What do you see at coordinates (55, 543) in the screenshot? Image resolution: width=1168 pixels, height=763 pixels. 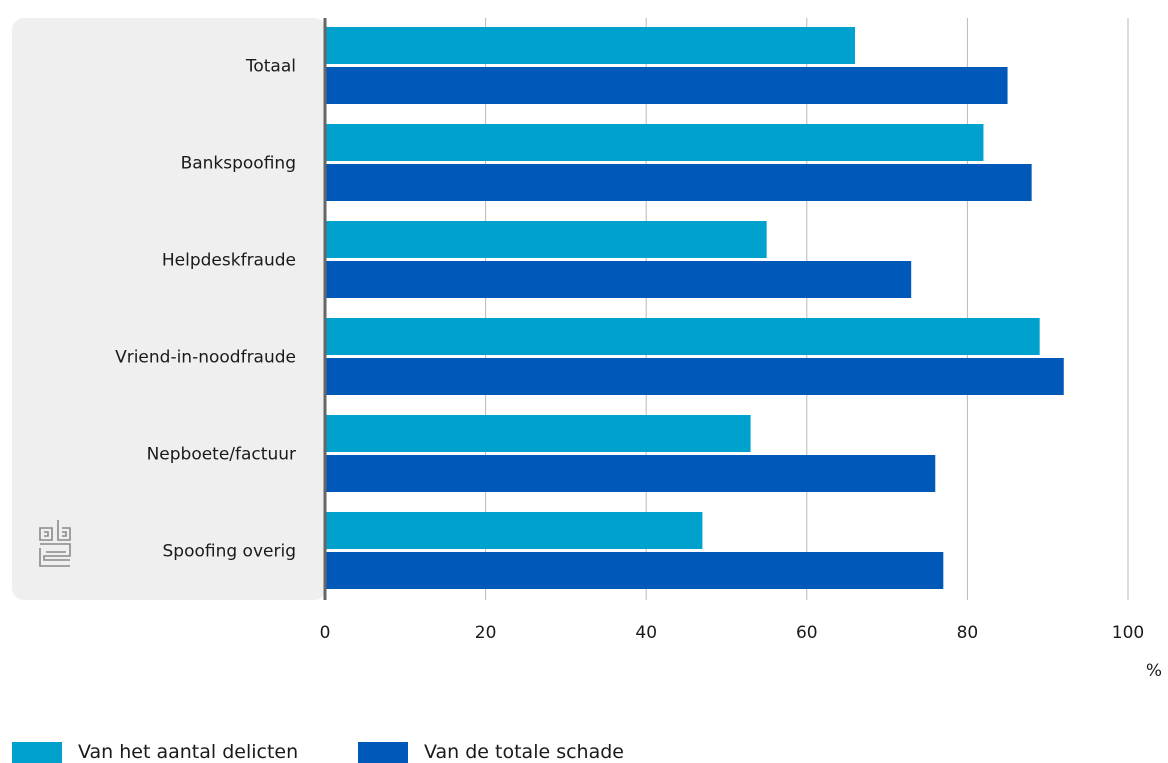 I see `cbs-logo-icon` at bounding box center [55, 543].